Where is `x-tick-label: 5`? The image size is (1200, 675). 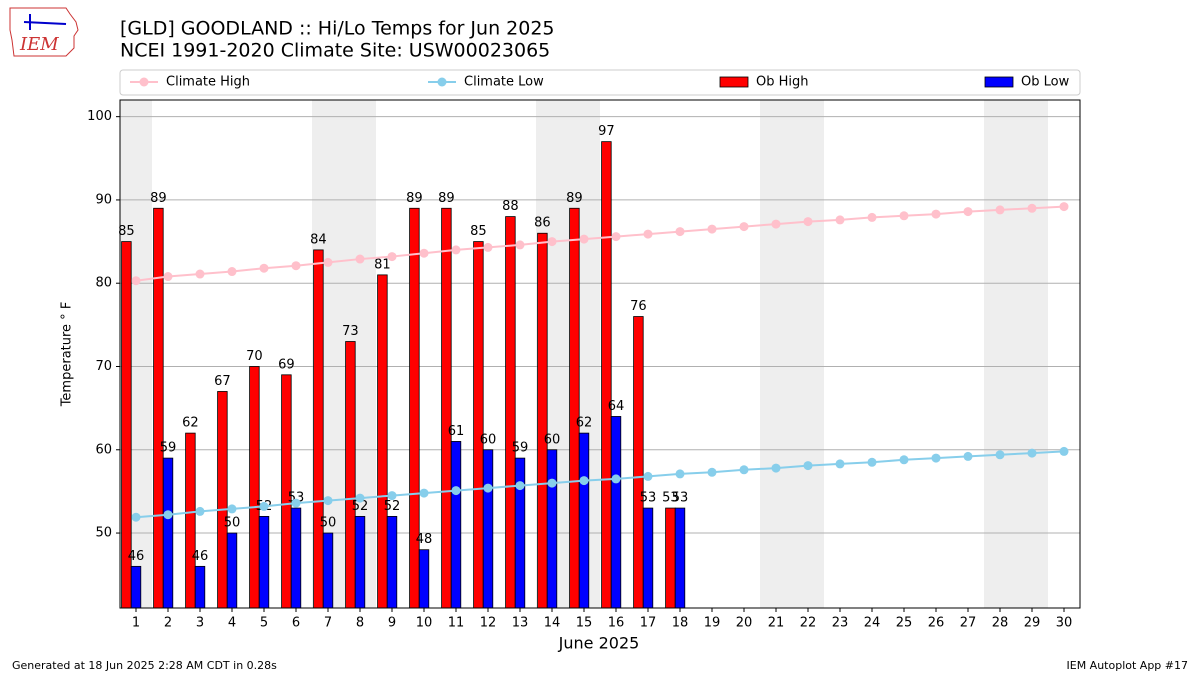
x-tick-label: 5 is located at coordinates (264, 623).